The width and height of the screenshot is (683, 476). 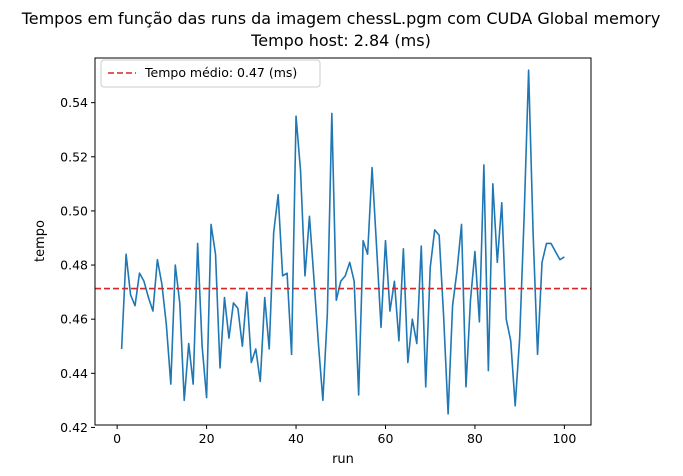 I want to click on legend-box, so click(x=210, y=73).